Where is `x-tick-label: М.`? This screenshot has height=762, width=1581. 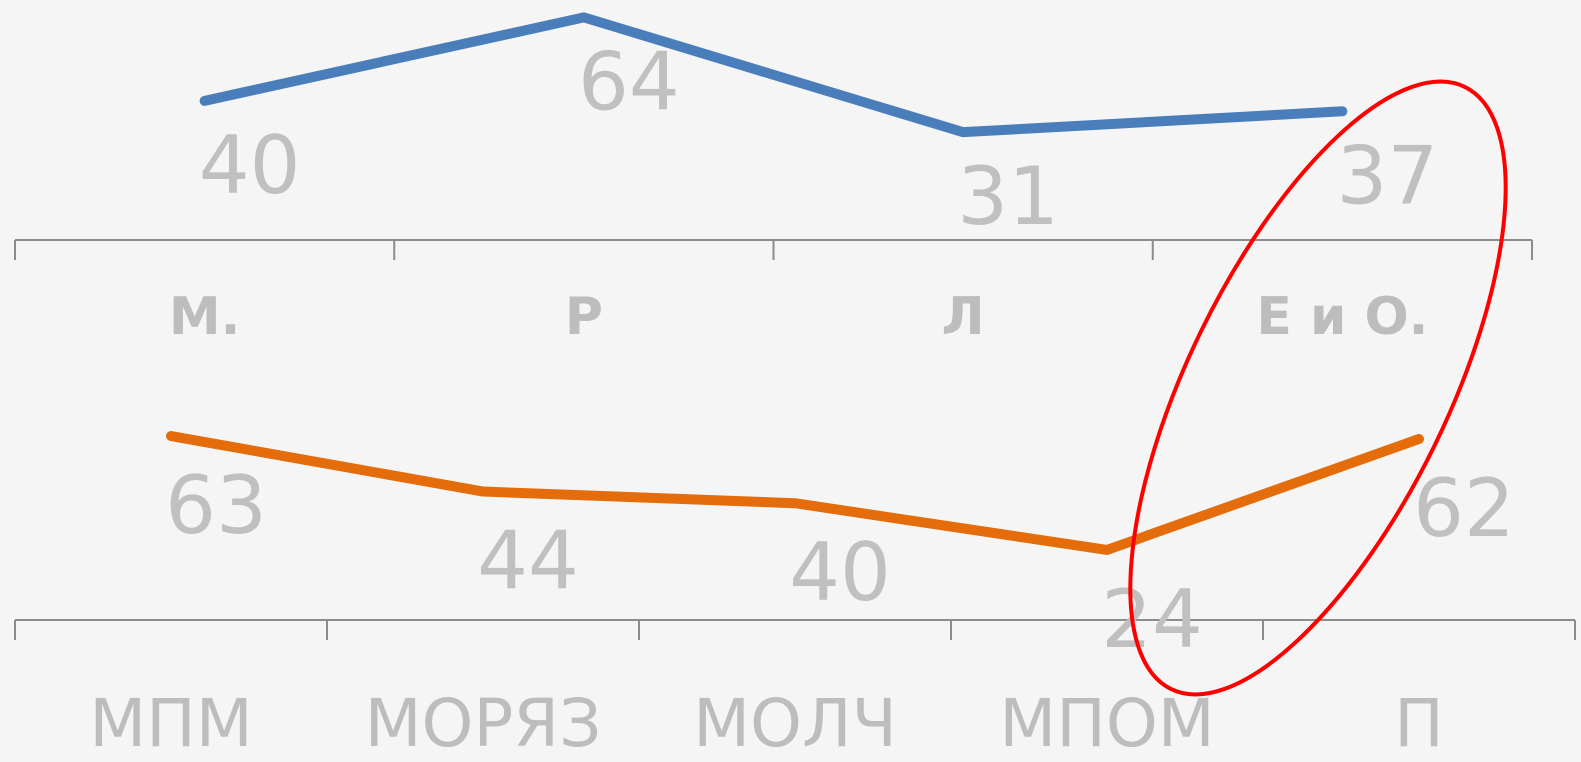 x-tick-label: М. is located at coordinates (205, 317).